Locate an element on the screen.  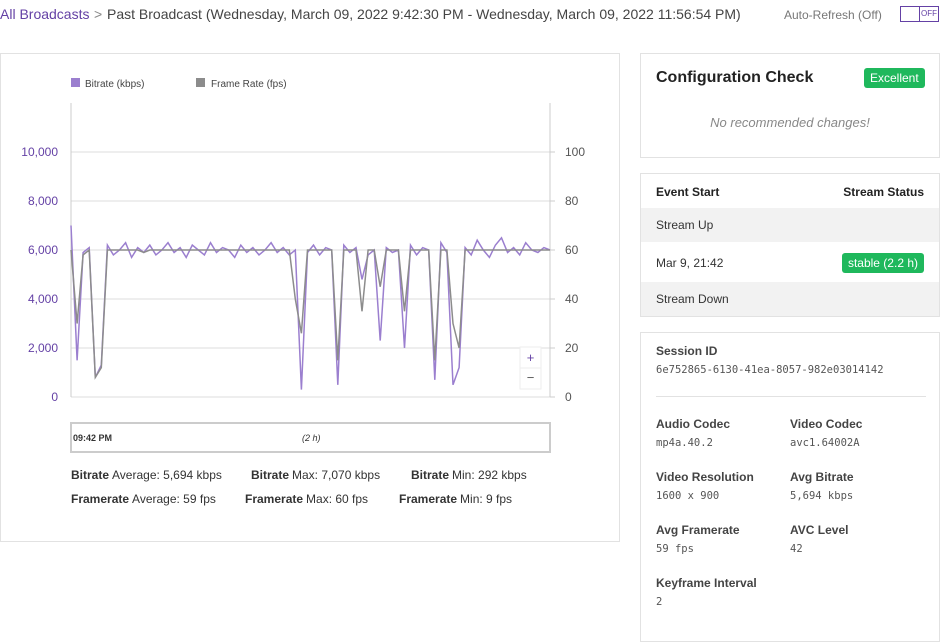
y-tick-label: 8,000 is located at coordinates (43, 201).